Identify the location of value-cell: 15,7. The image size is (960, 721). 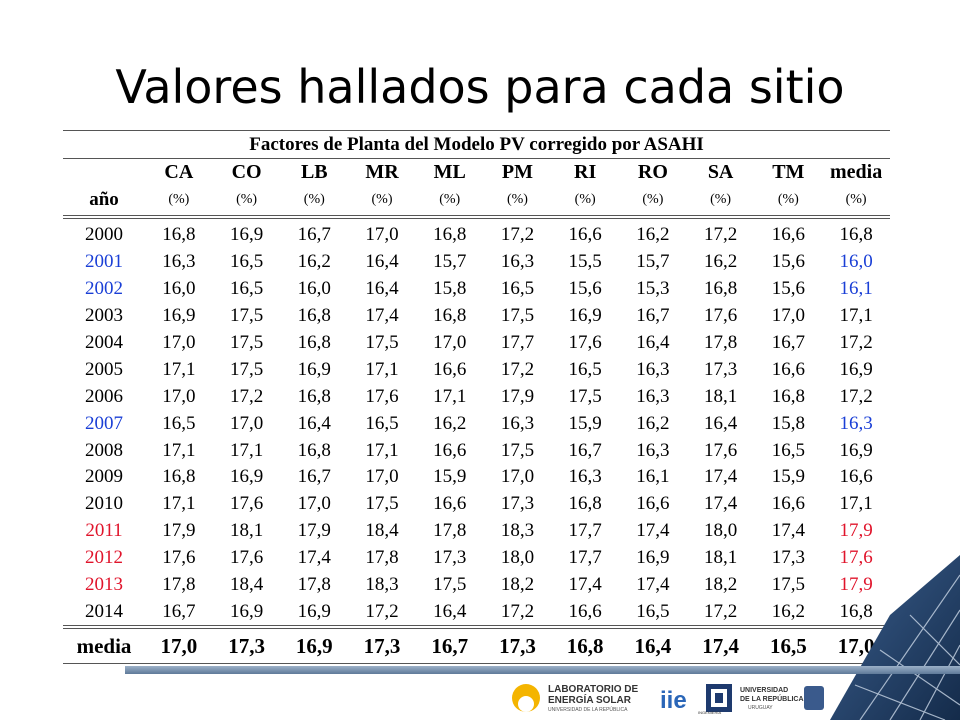
(653, 262).